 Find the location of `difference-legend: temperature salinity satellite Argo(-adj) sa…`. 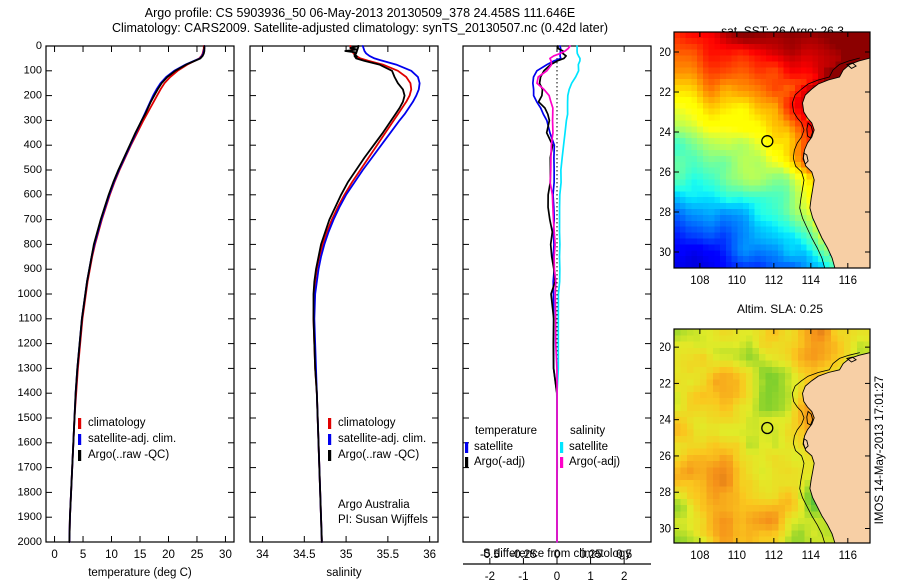

difference-legend: temperature salinity satellite Argo(-adj) sa… is located at coordinates (542, 446).